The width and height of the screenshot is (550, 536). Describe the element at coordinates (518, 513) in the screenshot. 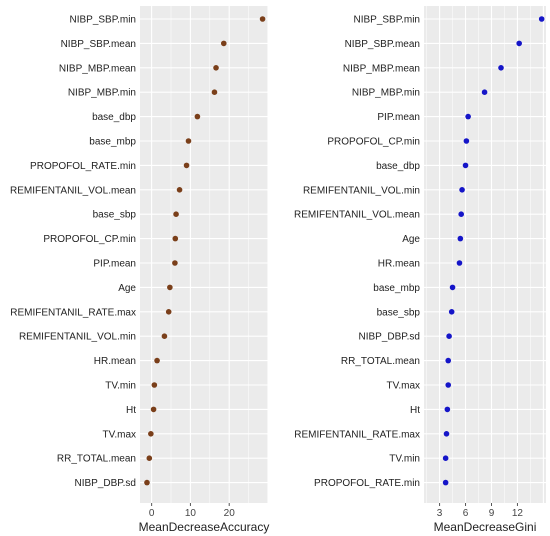

I see `x-tick-label: 12` at that location.